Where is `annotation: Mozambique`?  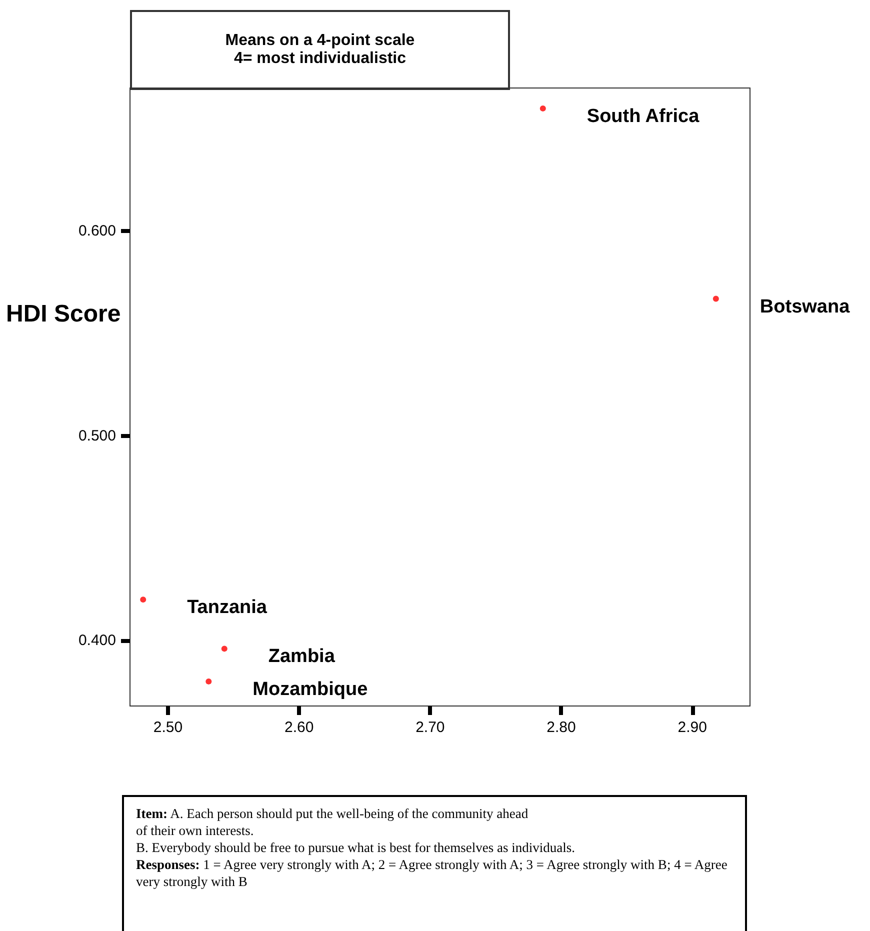
annotation: Mozambique is located at coordinates (310, 689).